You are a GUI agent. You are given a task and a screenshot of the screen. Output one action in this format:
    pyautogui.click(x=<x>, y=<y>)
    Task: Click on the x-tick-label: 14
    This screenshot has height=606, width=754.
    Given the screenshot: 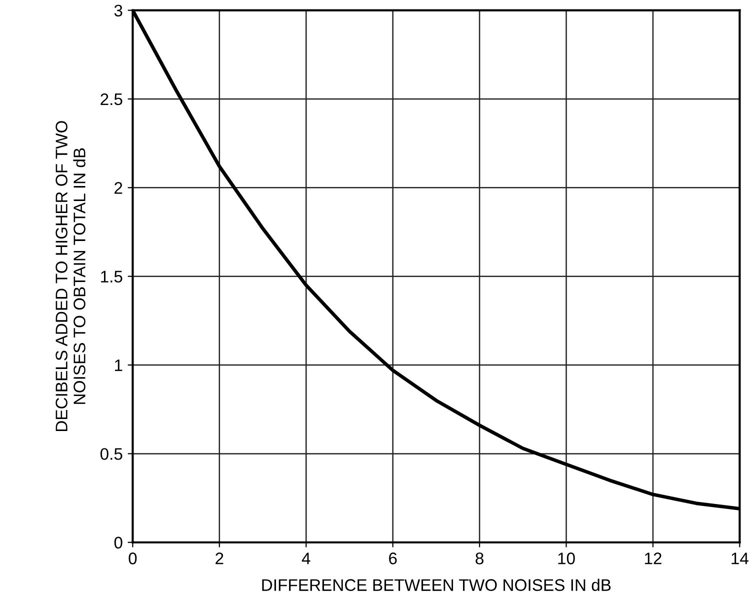 What is the action you would take?
    pyautogui.click(x=740, y=558)
    